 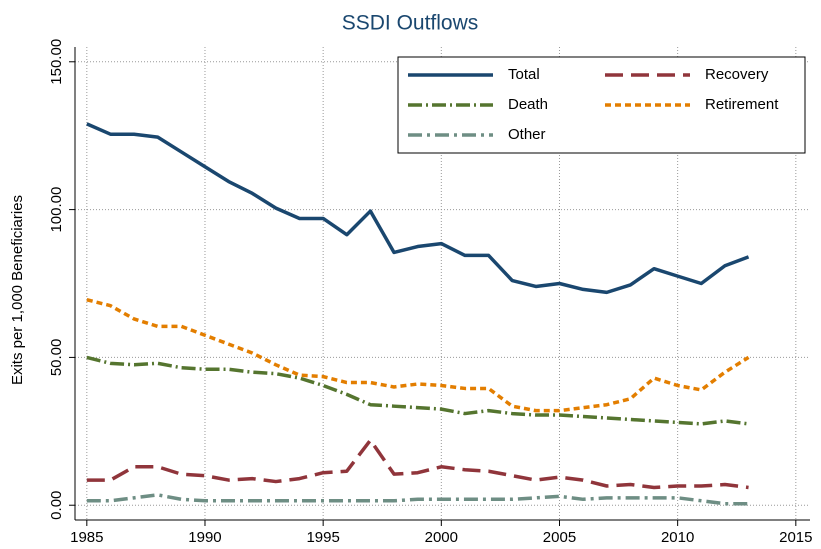 What do you see at coordinates (410, 23) in the screenshot?
I see `chart-title: SSDI Outflows` at bounding box center [410, 23].